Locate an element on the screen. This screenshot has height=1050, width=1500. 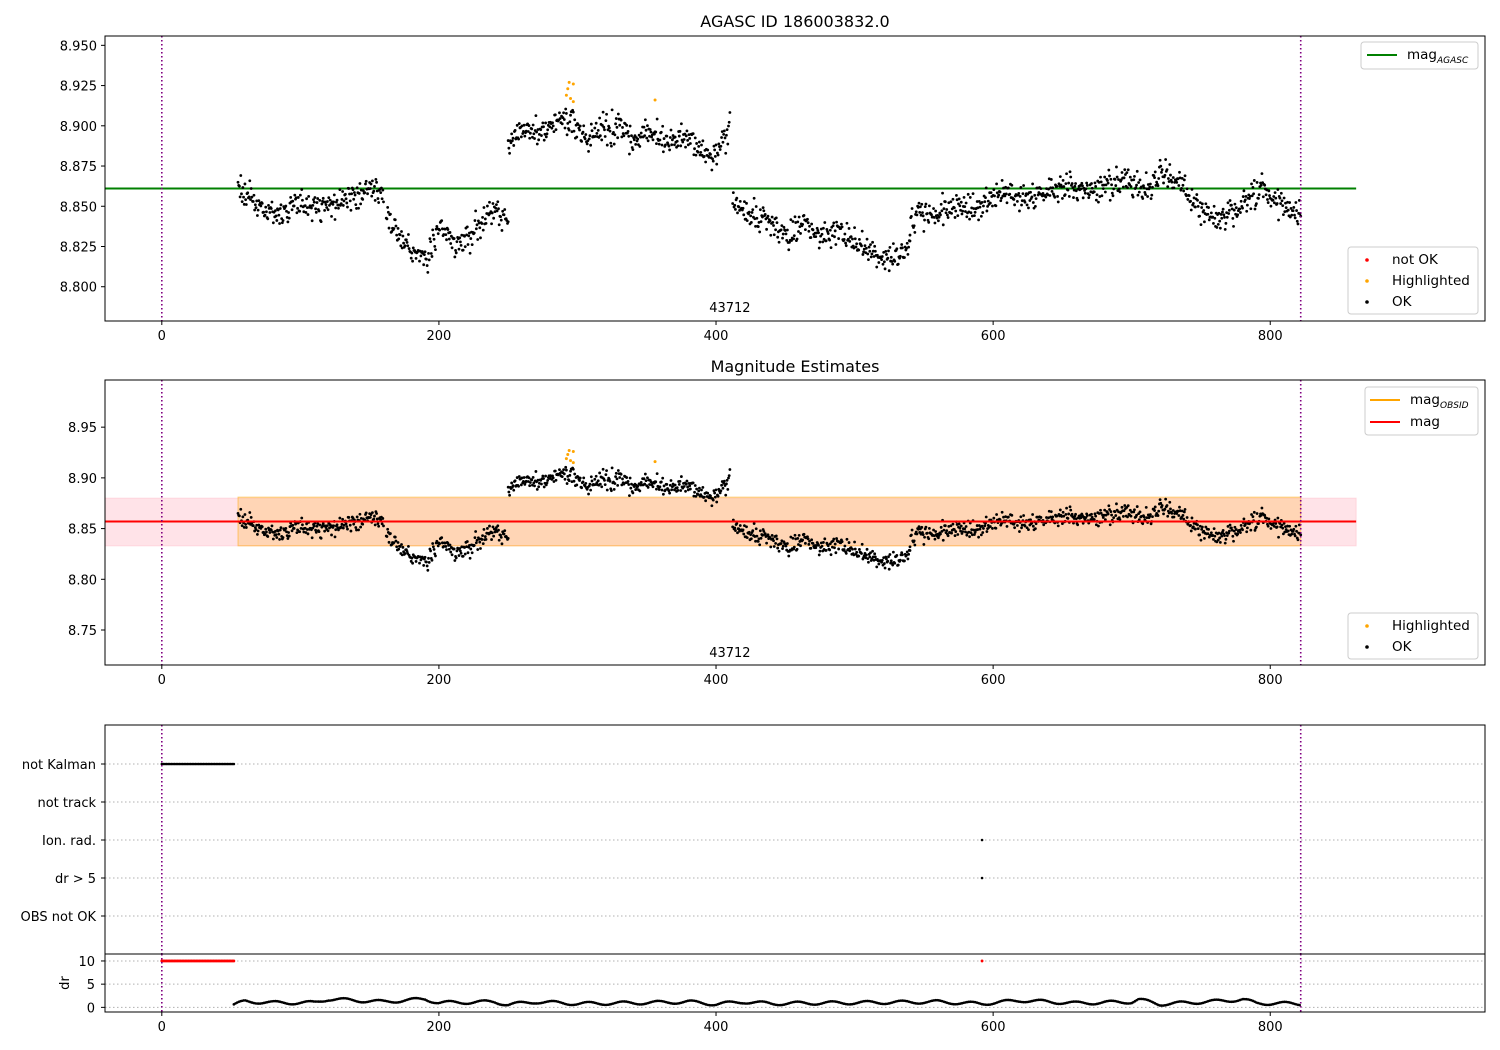
dr-point is located at coordinates (1299, 1005).